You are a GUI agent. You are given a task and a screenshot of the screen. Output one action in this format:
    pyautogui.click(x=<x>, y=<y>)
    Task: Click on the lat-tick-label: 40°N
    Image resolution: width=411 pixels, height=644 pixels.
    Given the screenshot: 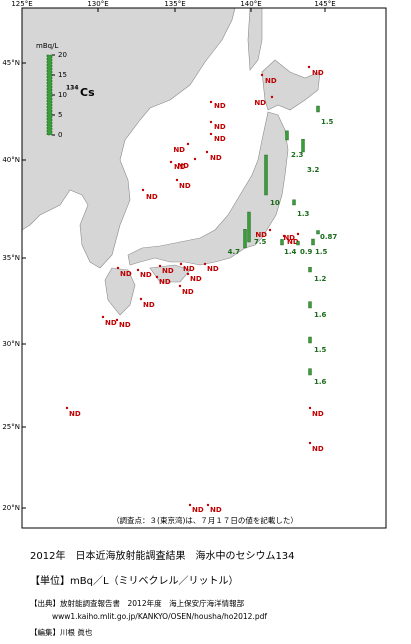 What is the action you would take?
    pyautogui.click(x=11, y=160)
    